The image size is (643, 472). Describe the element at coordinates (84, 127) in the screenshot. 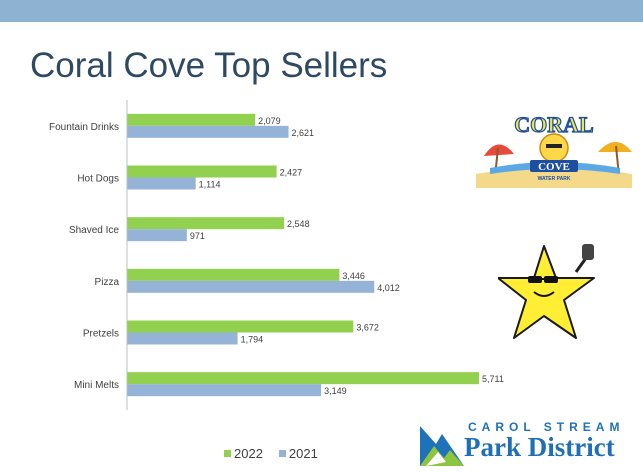

I see `category-label: Fountain Drinks` at that location.